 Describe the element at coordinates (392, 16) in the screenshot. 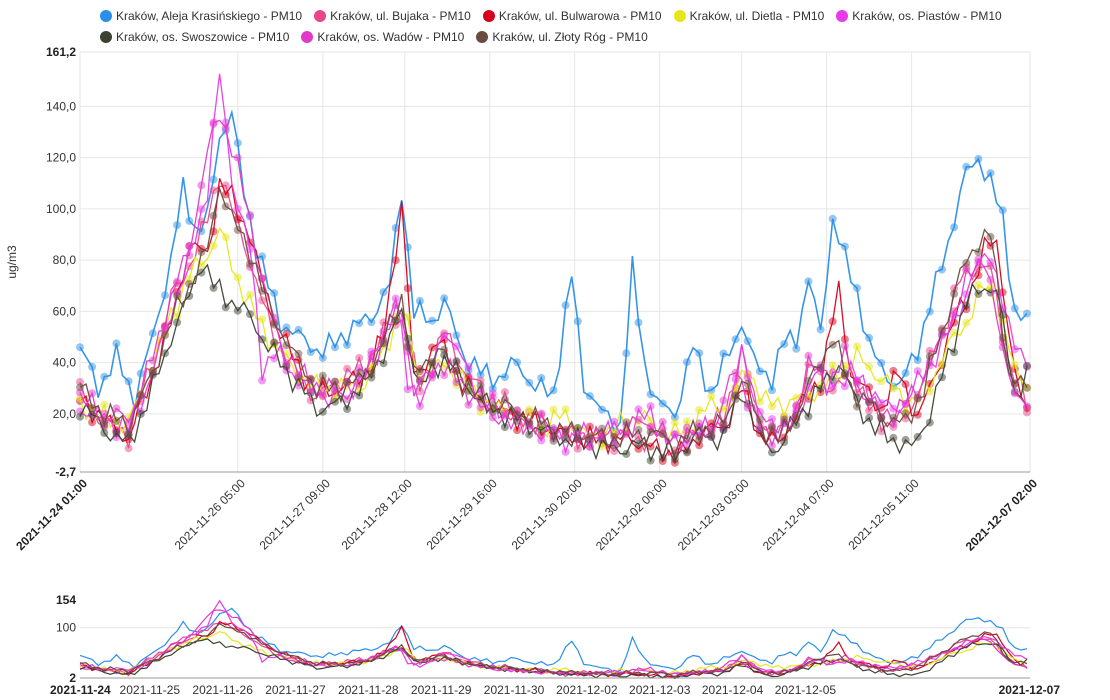

I see `legend-item-krakow-ul-bujaka-pm10: Kraków, ul. Bujaka - PM10` at that location.